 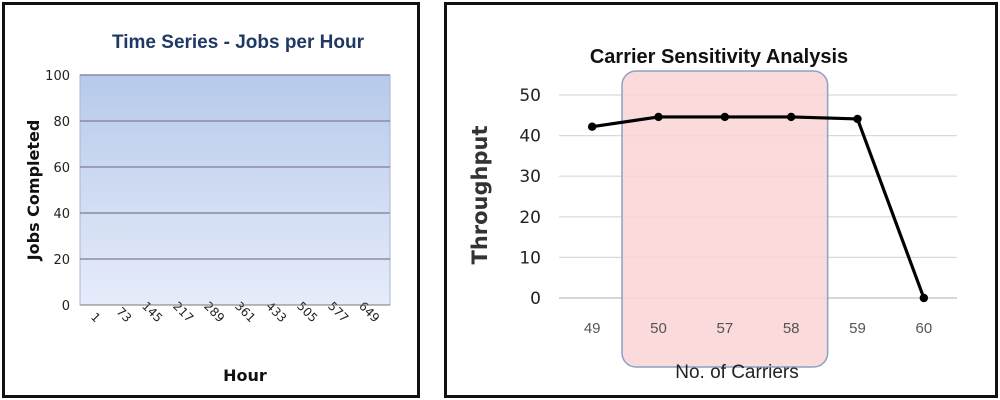 What do you see at coordinates (724, 328) in the screenshot?
I see `x-tick-label: 57` at bounding box center [724, 328].